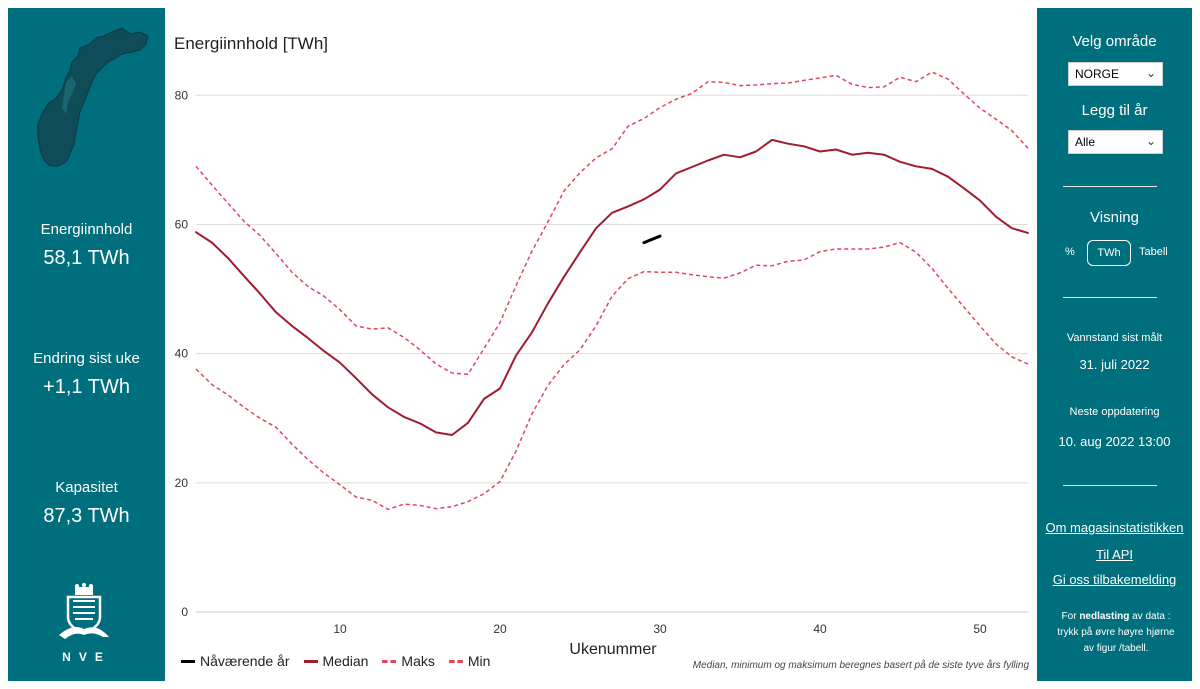  I want to click on x-tick-label: 40, so click(820, 629).